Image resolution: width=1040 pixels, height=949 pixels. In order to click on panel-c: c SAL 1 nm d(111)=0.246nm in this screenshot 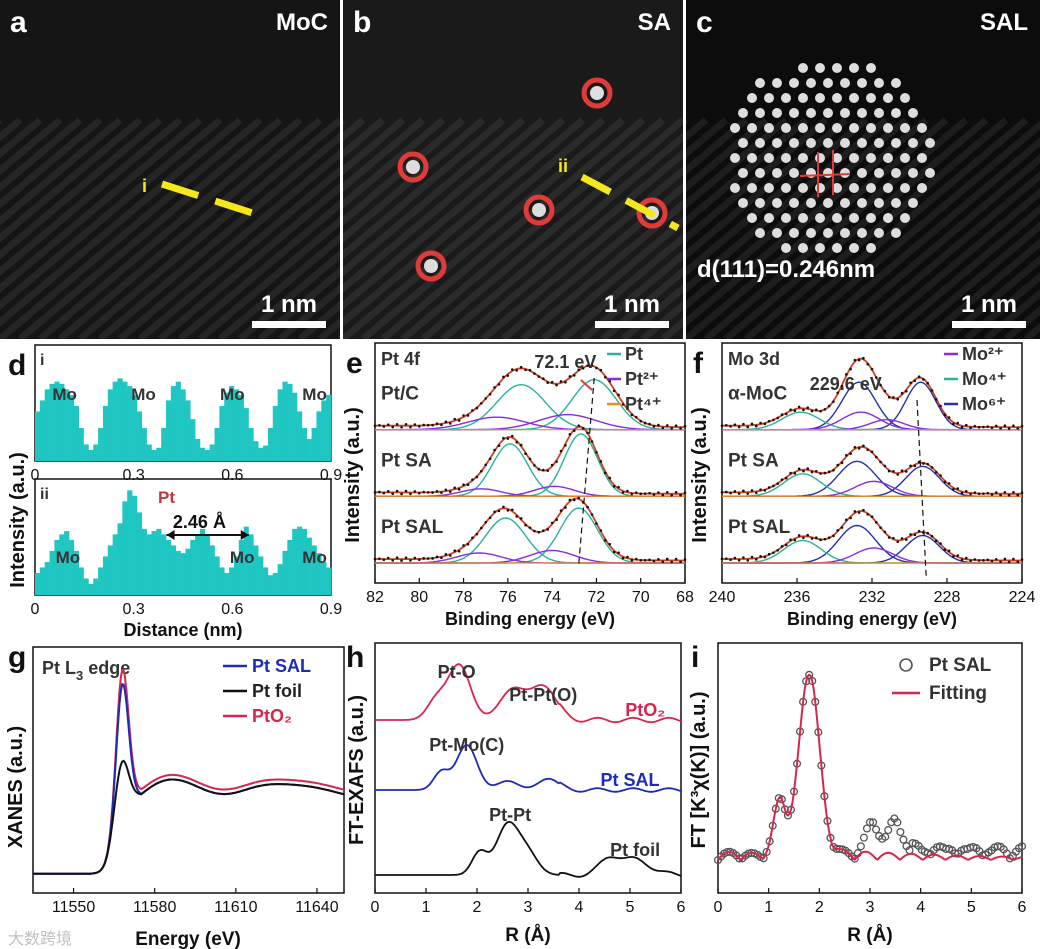, I will do `click(863, 169)`.